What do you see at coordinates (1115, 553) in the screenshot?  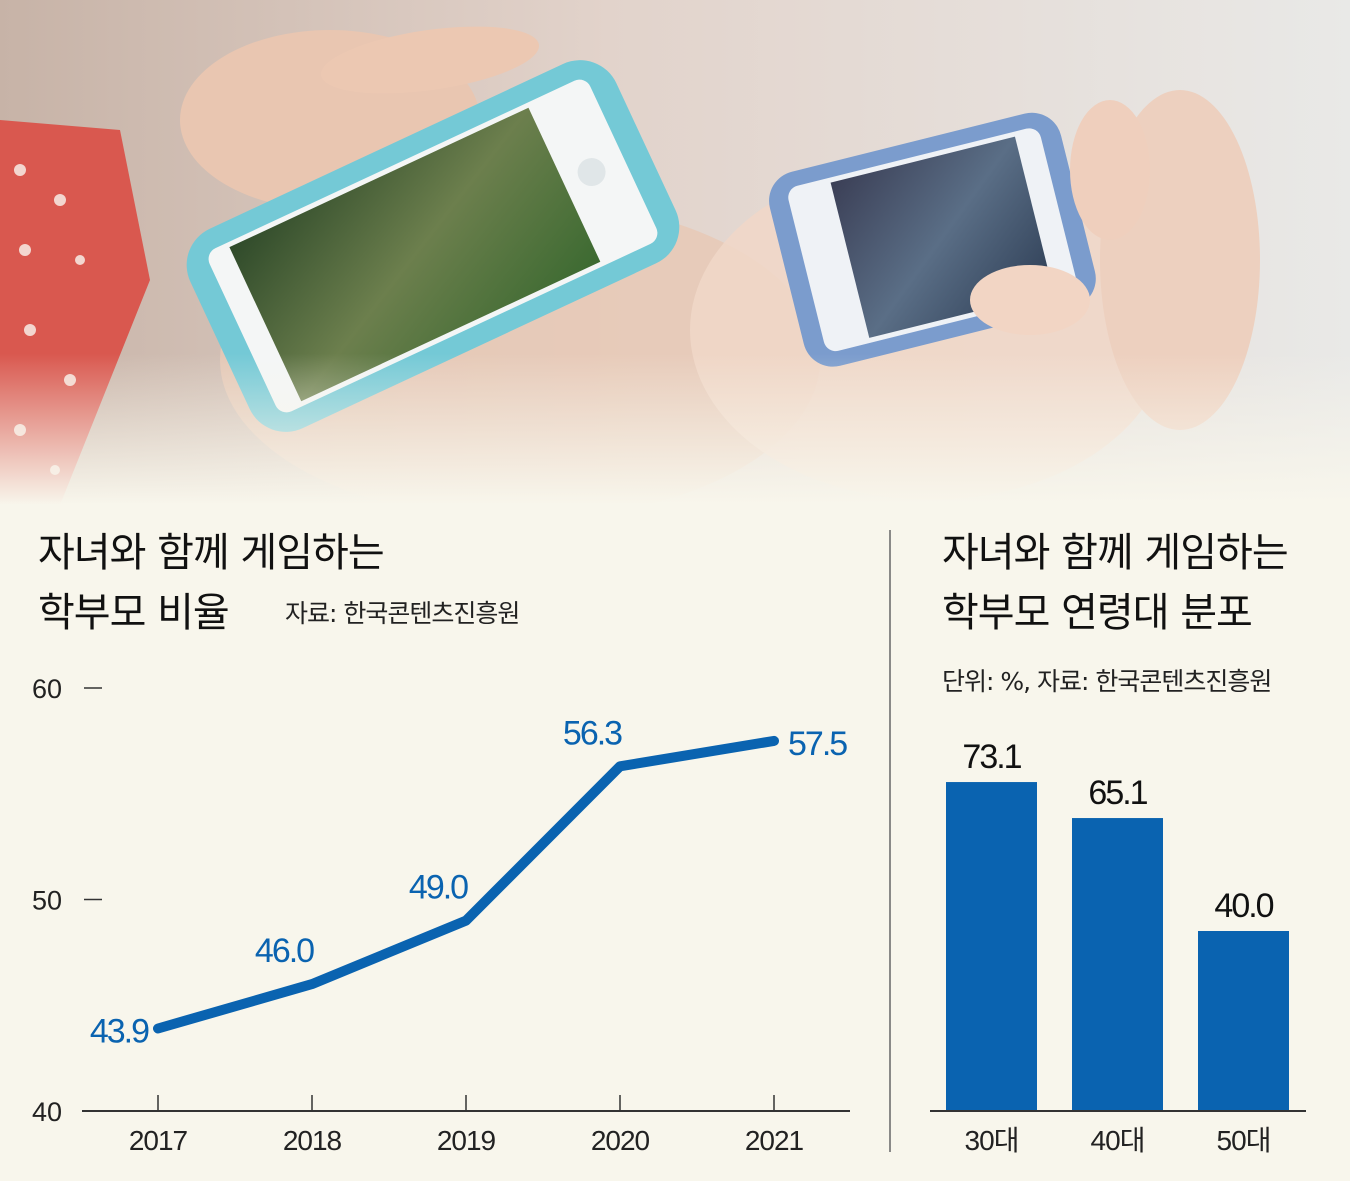 I see `bar-chart-title-line1: 자녀와 함께 게임하는` at bounding box center [1115, 553].